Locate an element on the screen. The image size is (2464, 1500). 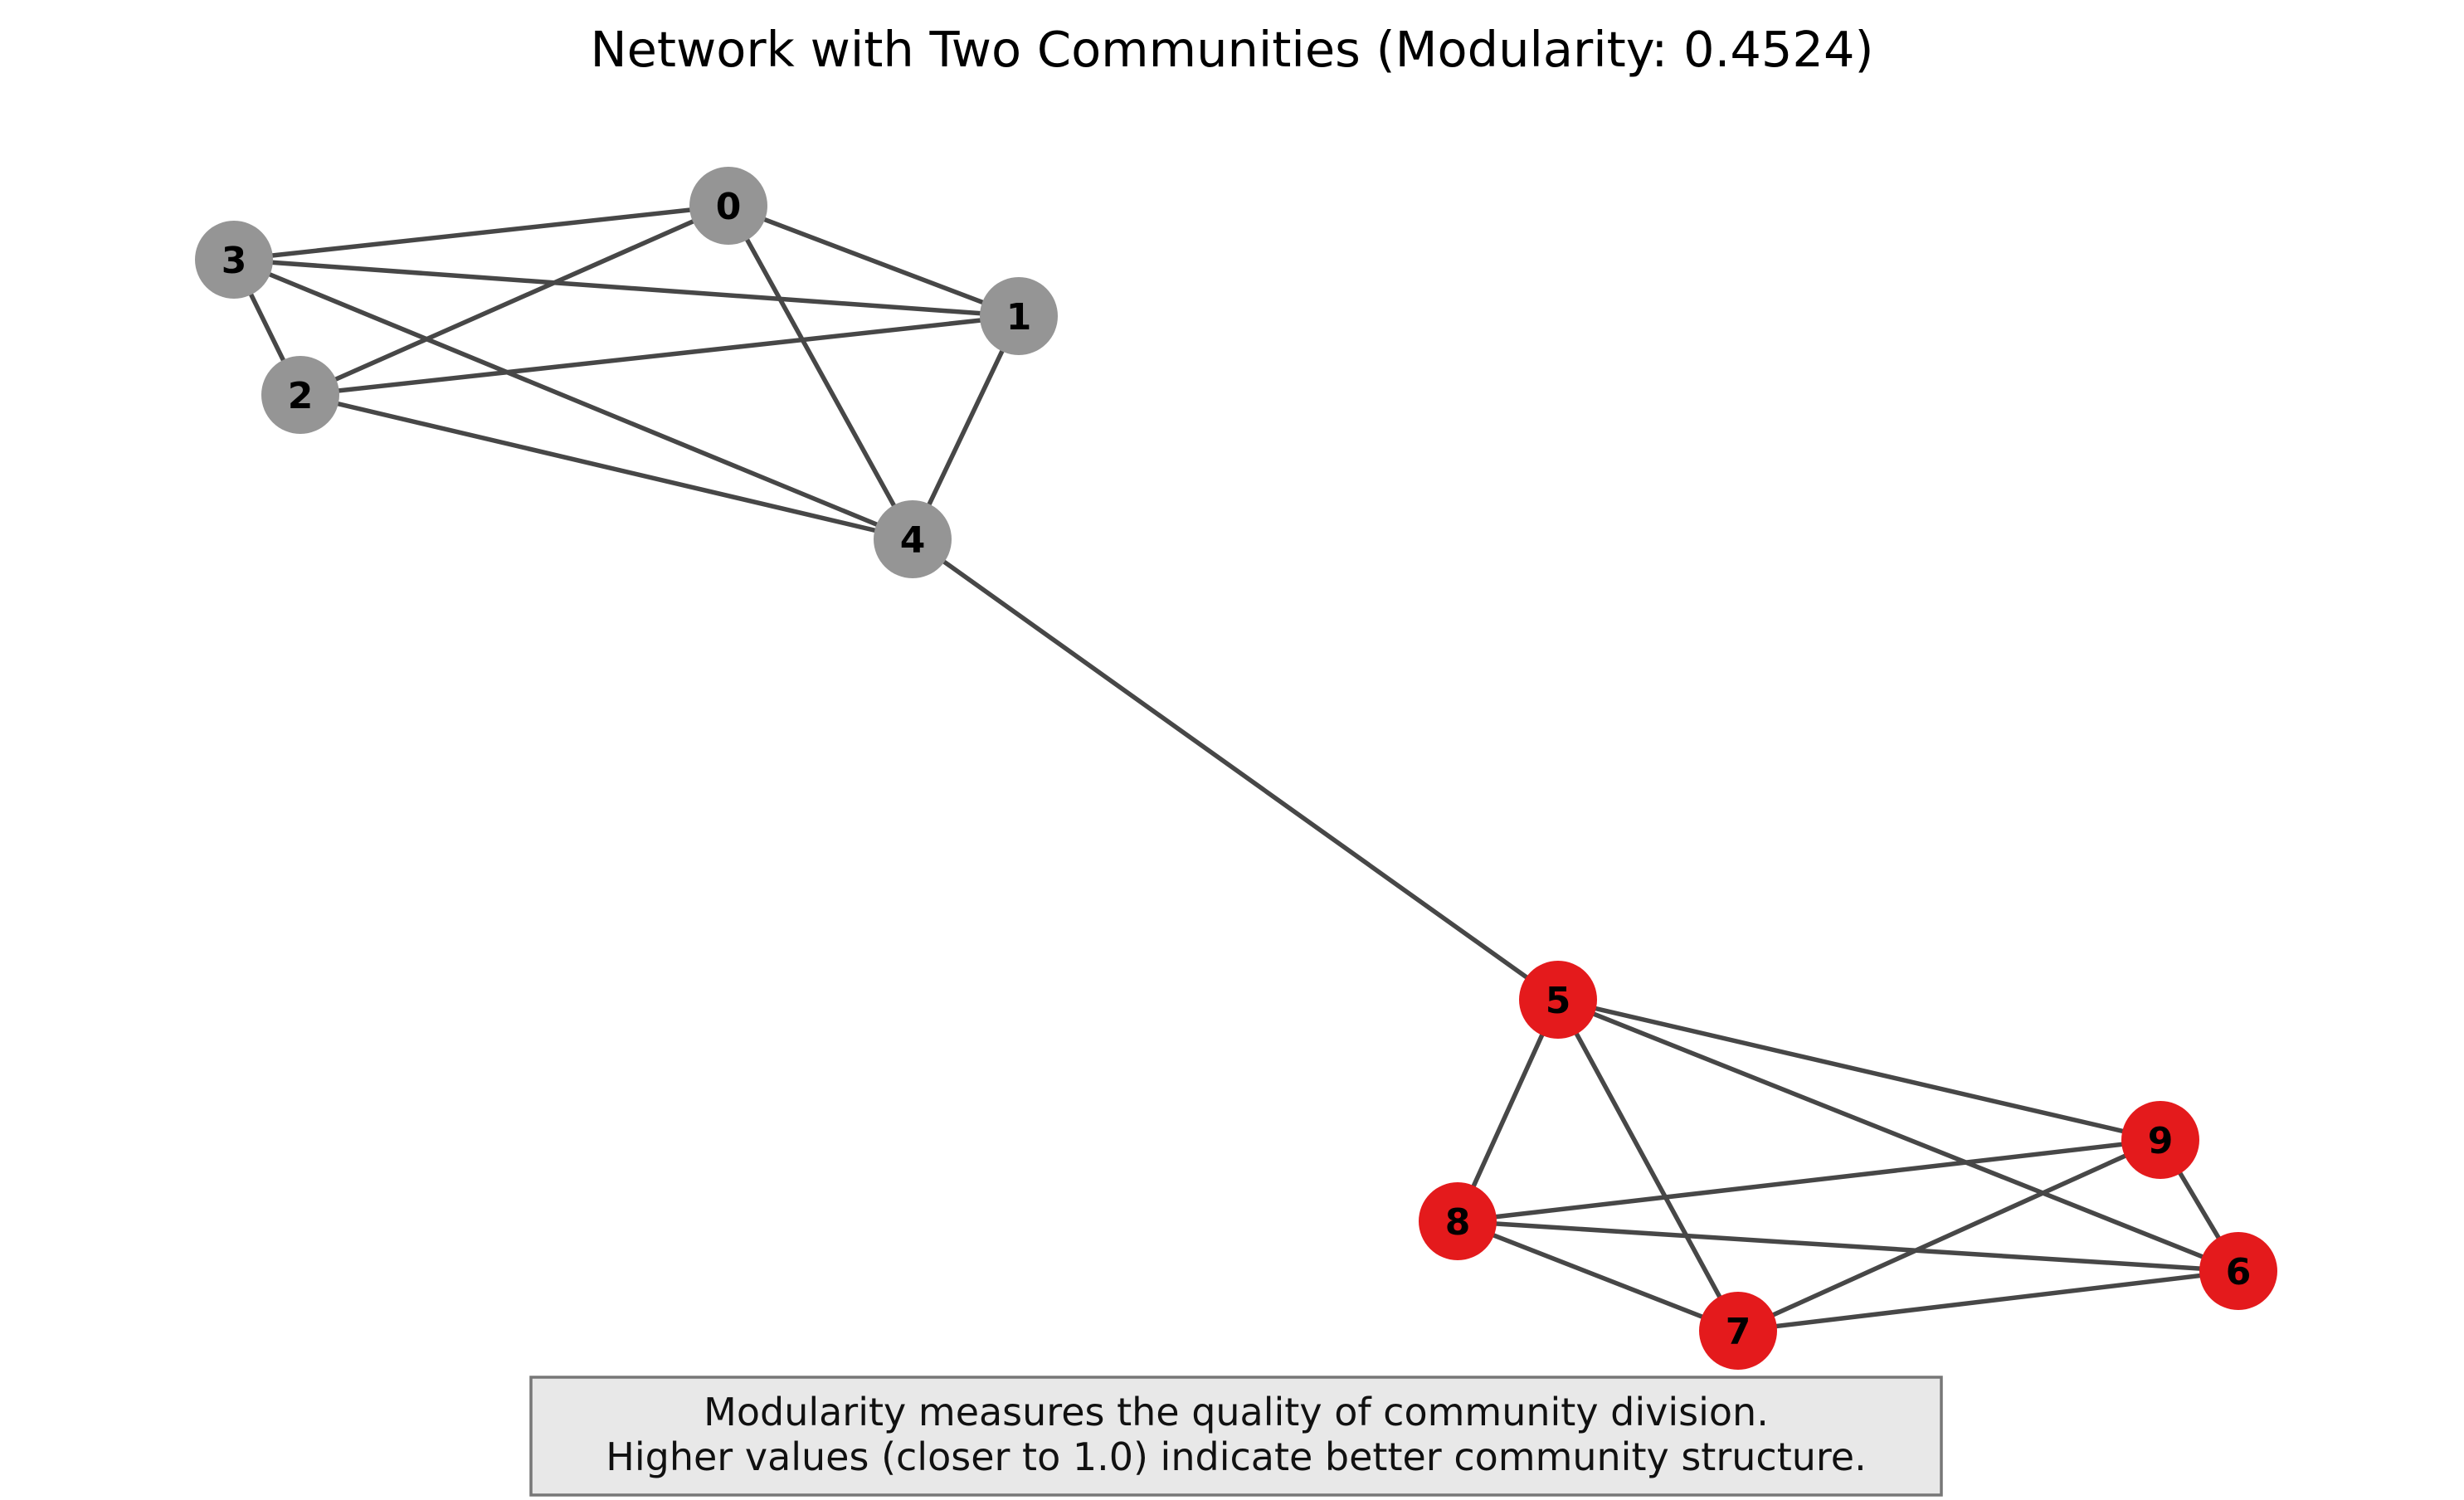
node-7: 7 is located at coordinates (1738, 1331).